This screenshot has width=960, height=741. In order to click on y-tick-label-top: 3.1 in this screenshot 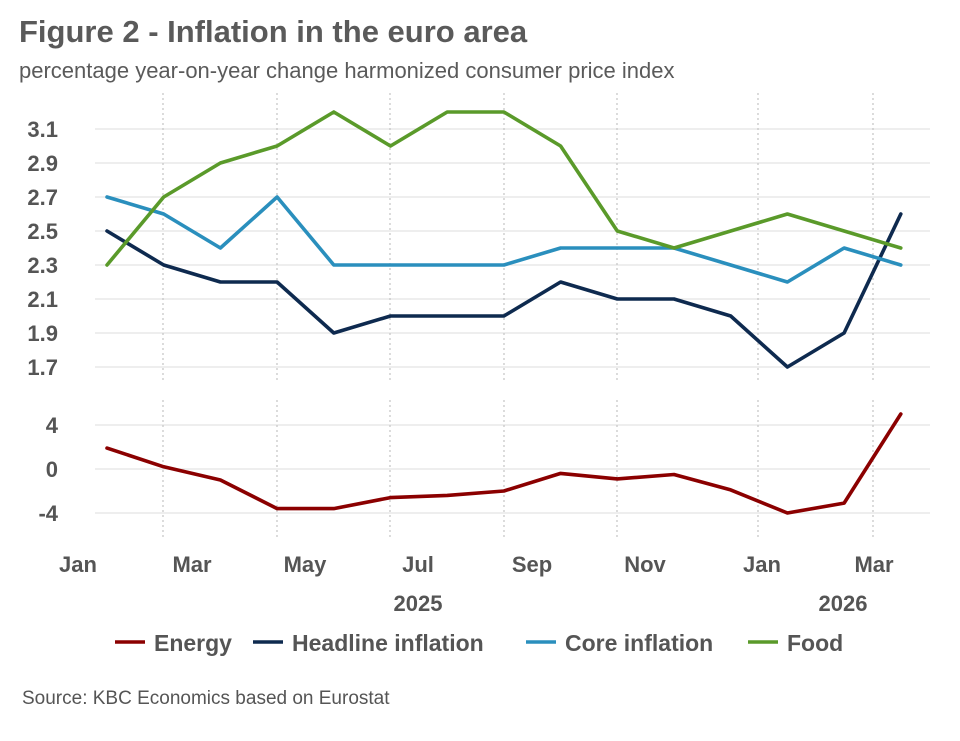, I will do `click(42, 129)`.